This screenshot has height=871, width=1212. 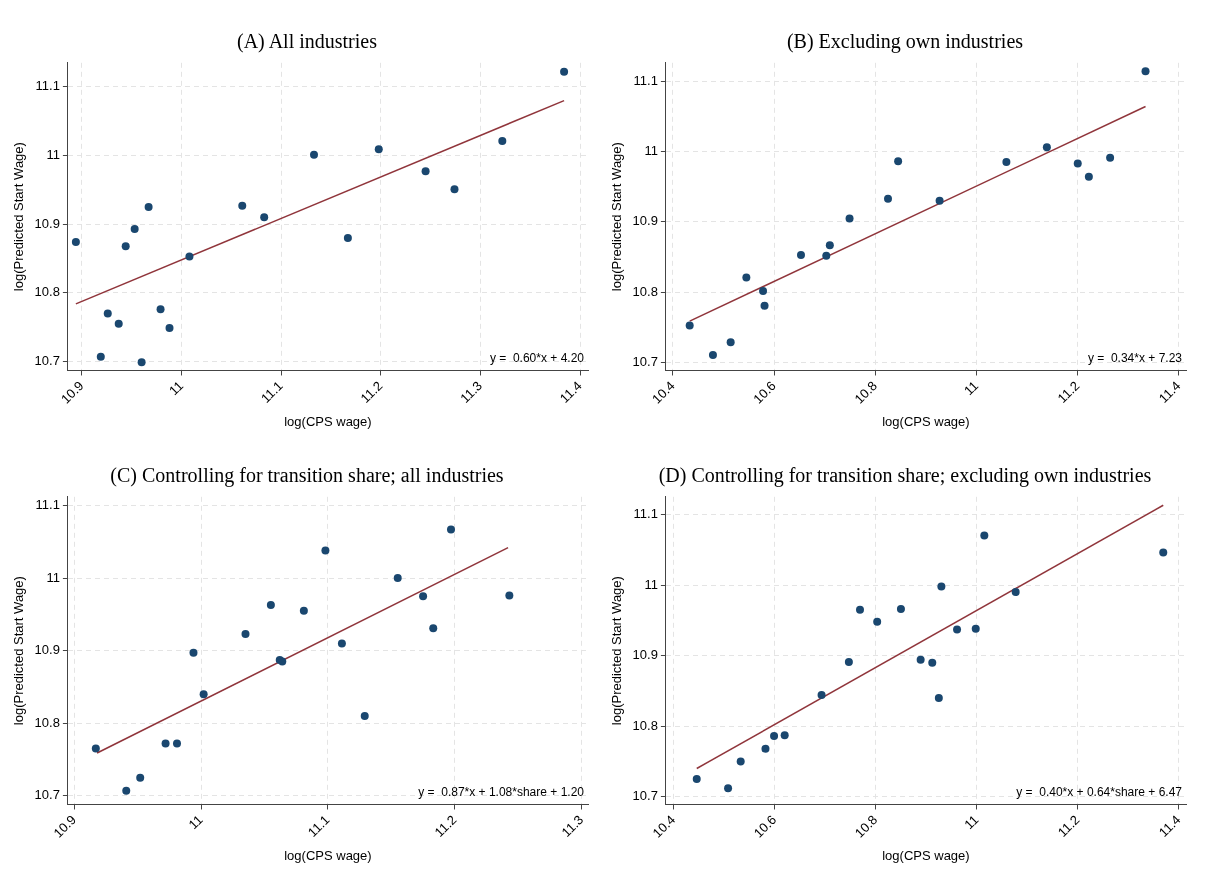 What do you see at coordinates (905, 474) in the screenshot?
I see `chart-title: (D) Controlling for transition share; excluding own industries` at bounding box center [905, 474].